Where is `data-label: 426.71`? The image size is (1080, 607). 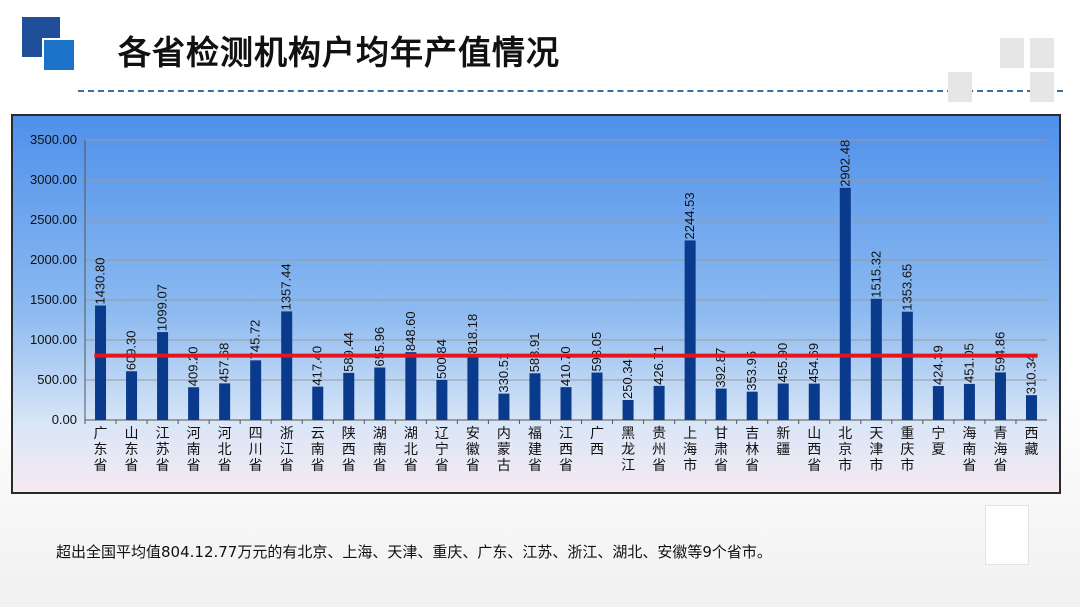
data-label: 426.71 is located at coordinates (658, 365).